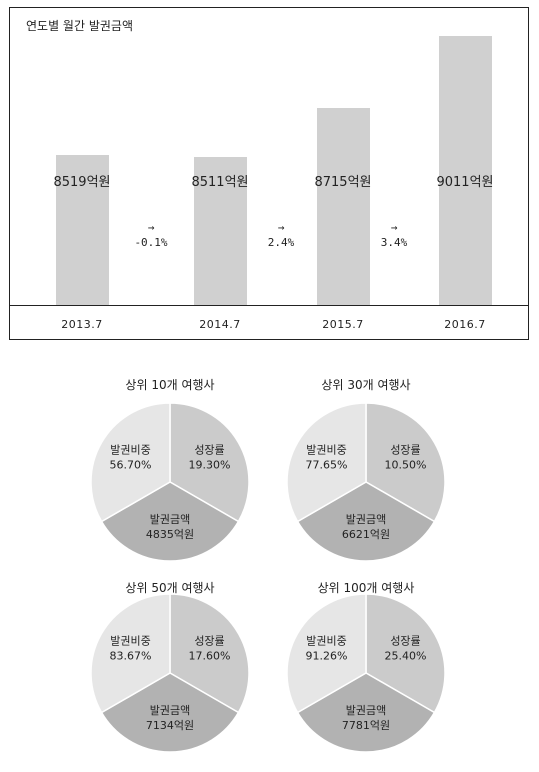 The width and height of the screenshot is (539, 772). Describe the element at coordinates (366, 385) in the screenshot. I see `pie-title: 상위 30개 여행사` at that location.